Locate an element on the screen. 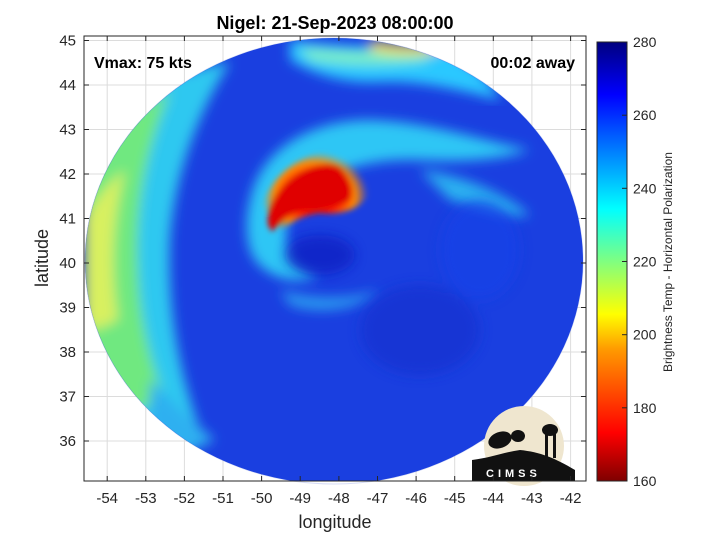 The image size is (720, 540). x-tick-label: -51 is located at coordinates (223, 498).